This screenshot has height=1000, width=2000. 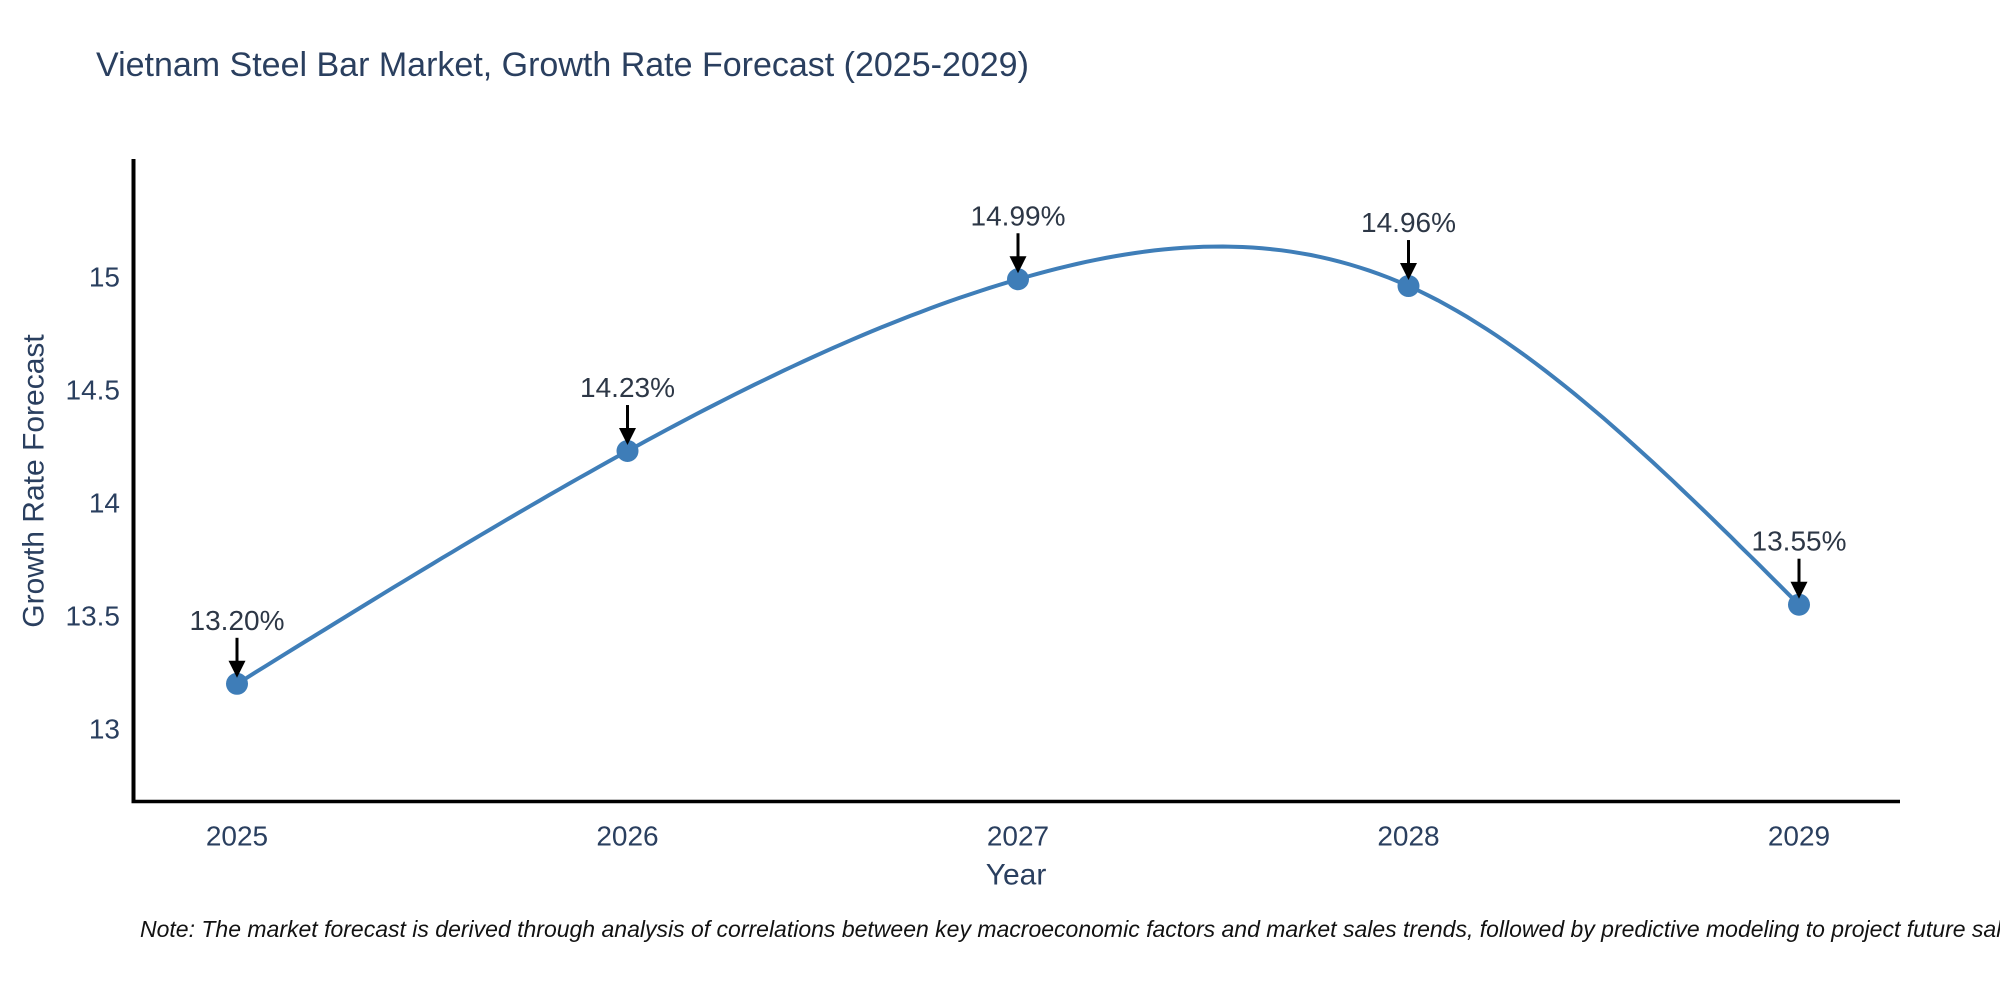 I want to click on x-tick-label: 2028, so click(x=1408, y=836).